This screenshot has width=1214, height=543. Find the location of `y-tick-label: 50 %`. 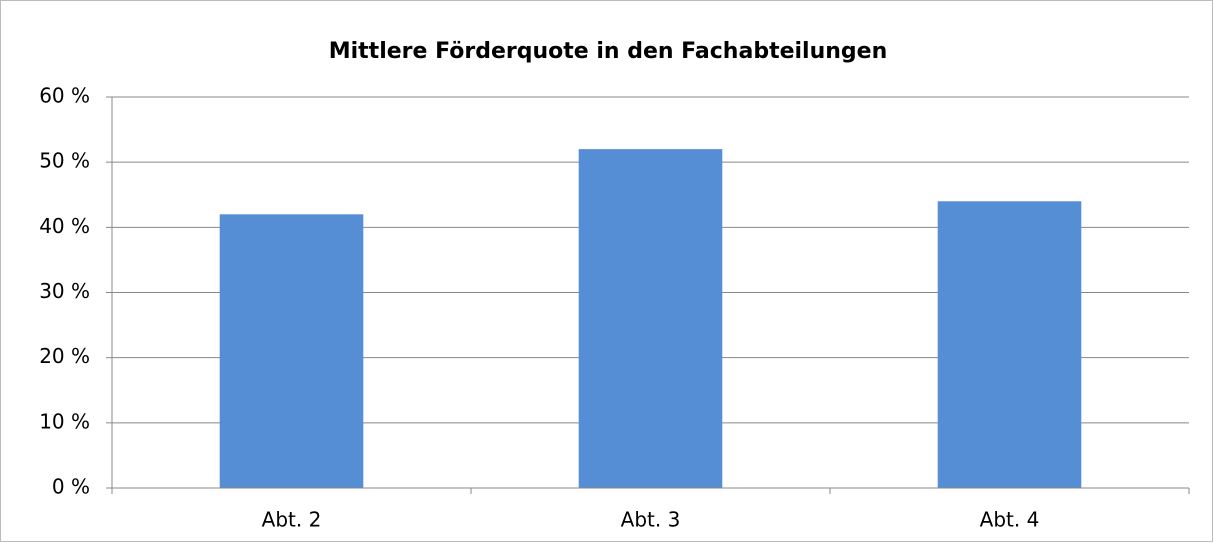

y-tick-label: 50 % is located at coordinates (64, 161).